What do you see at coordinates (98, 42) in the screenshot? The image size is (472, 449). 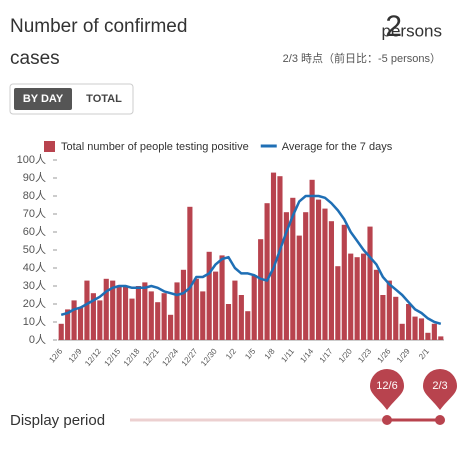 I see `title-line: Number of confirmed cases` at bounding box center [98, 42].